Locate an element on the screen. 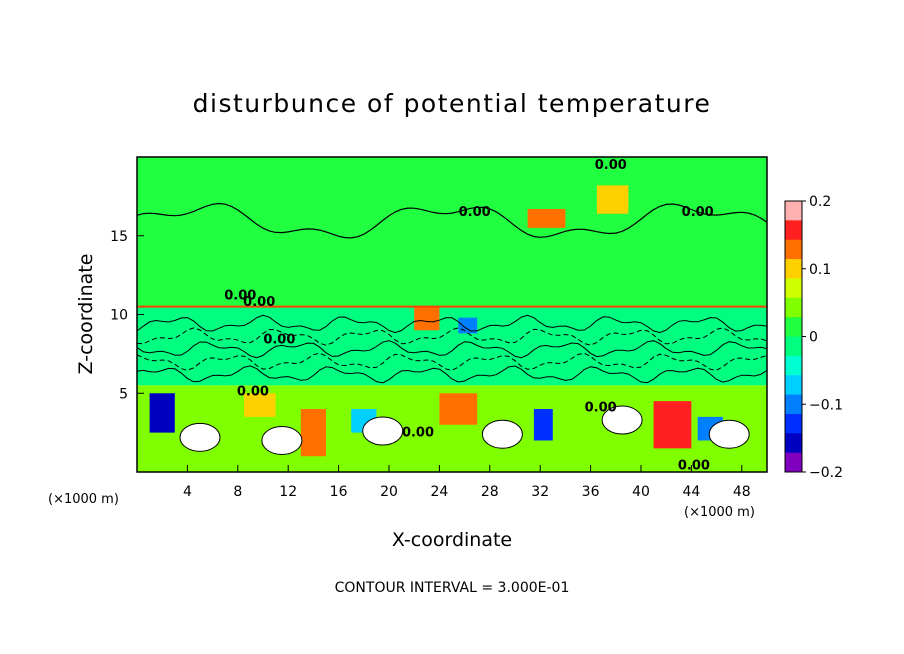 The width and height of the screenshot is (904, 654). contour-label-7: 0.00 is located at coordinates (418, 433).